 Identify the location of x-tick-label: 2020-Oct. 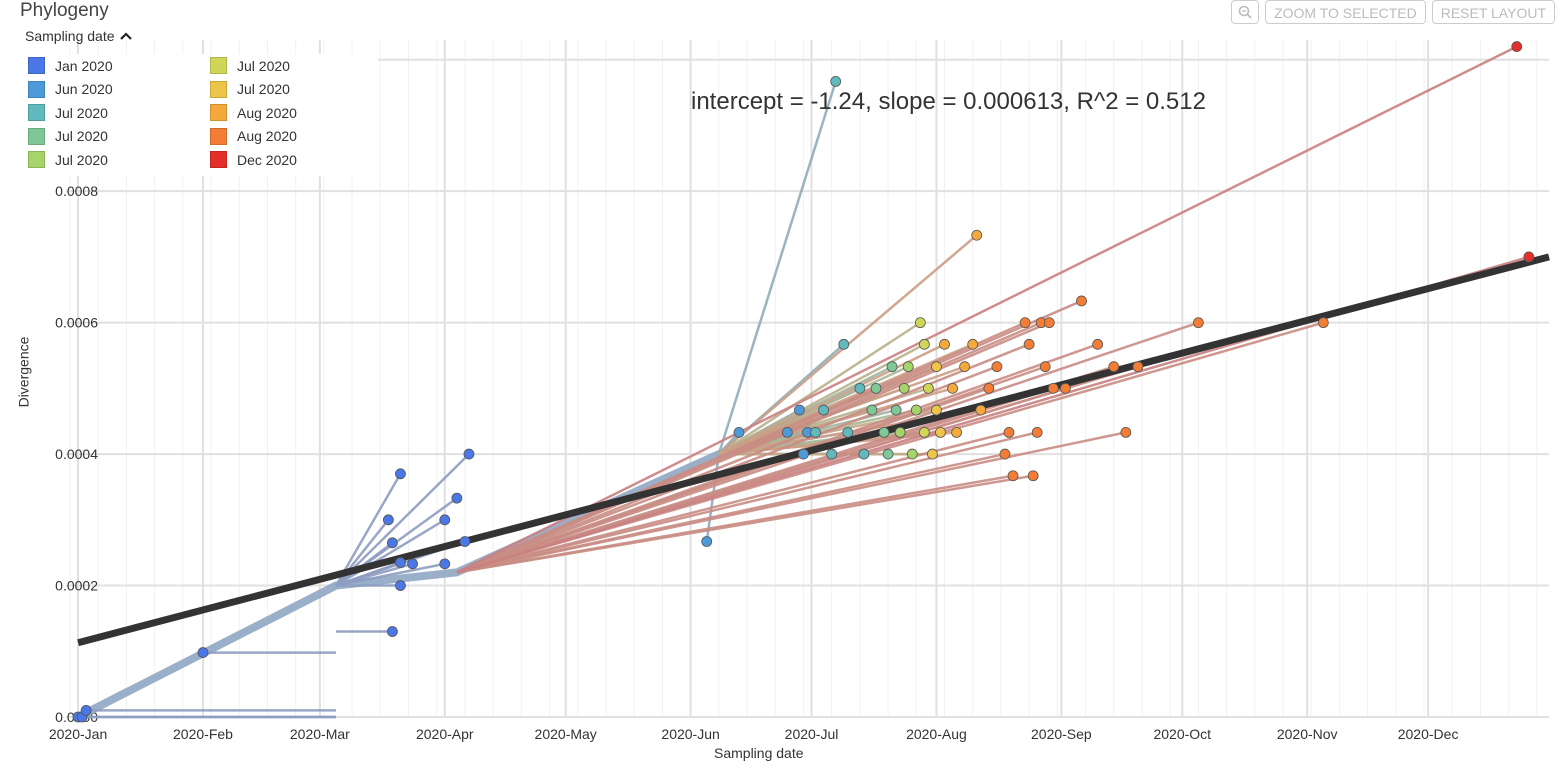
(1182, 734).